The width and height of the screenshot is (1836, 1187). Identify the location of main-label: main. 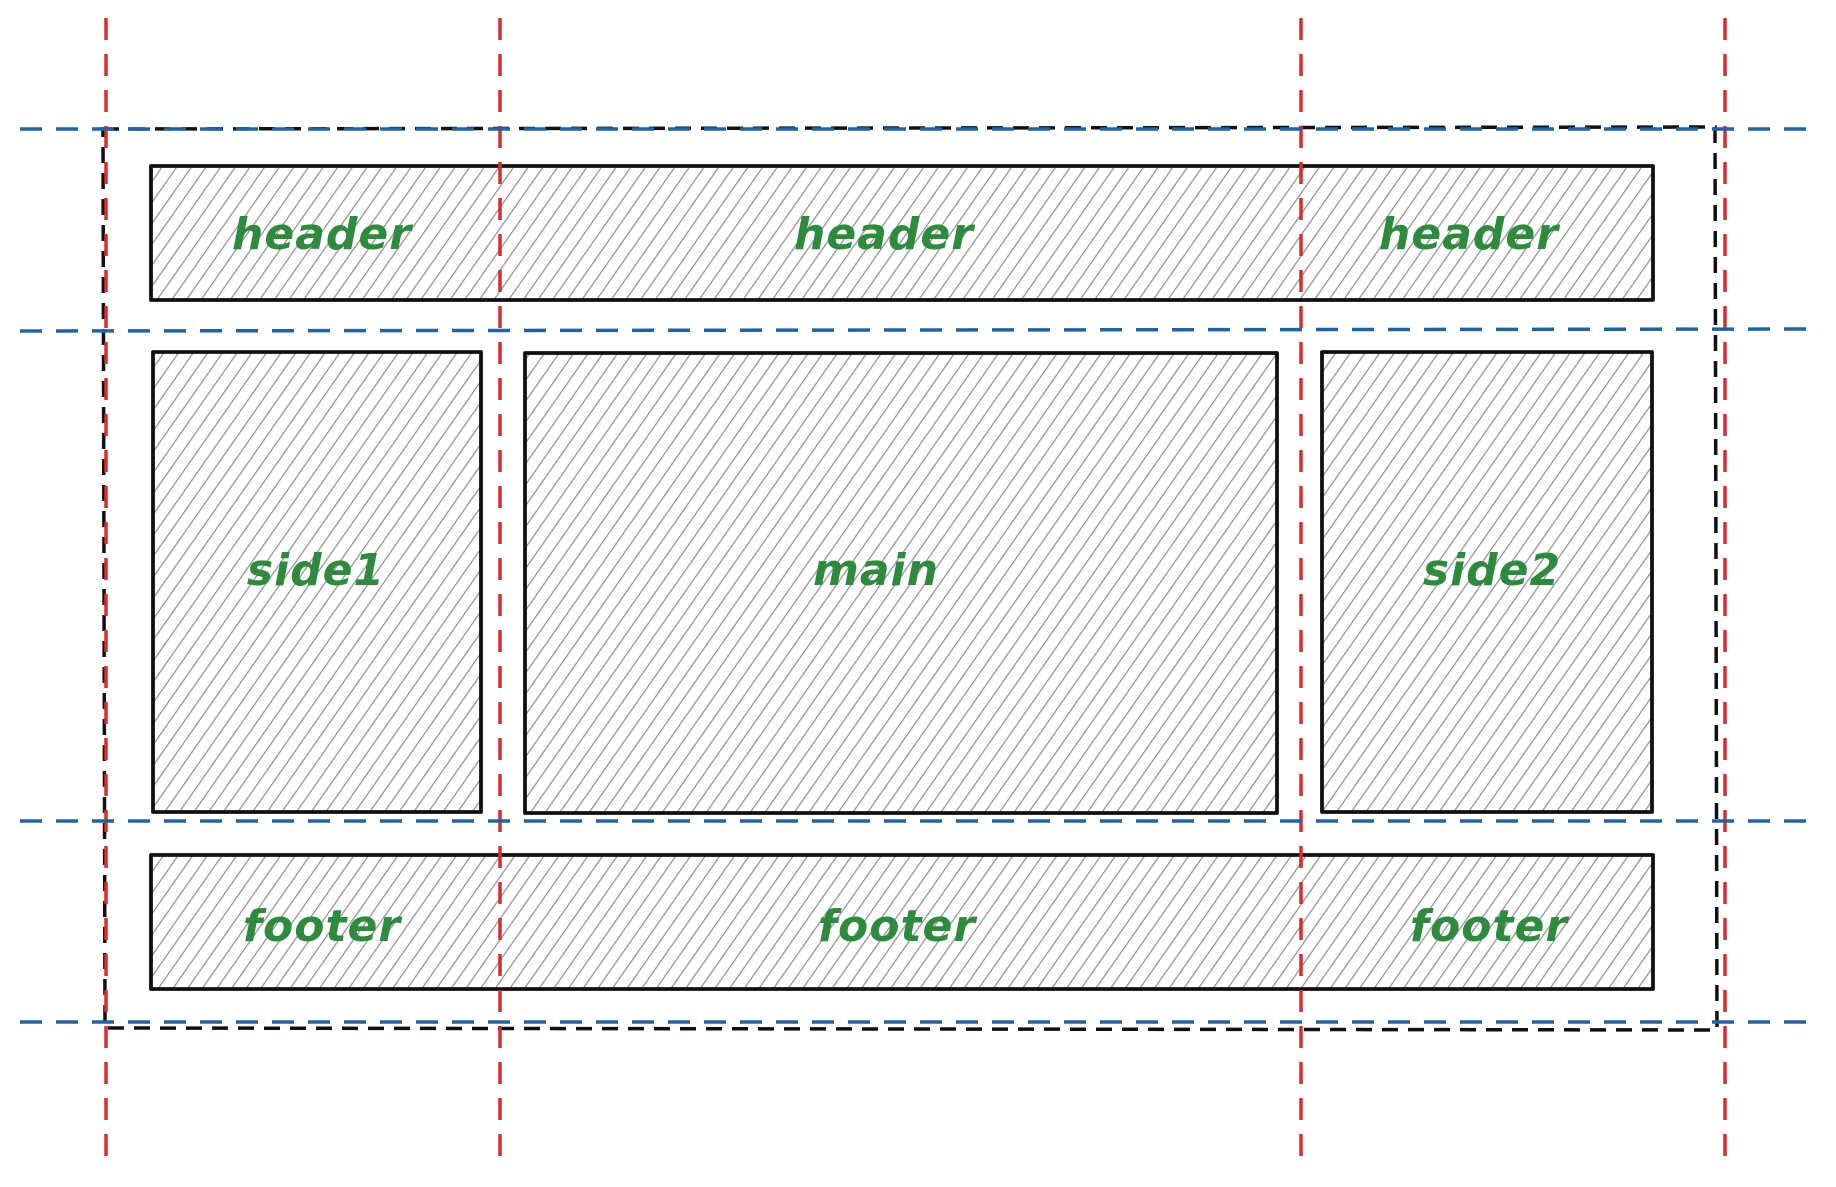
(876, 570).